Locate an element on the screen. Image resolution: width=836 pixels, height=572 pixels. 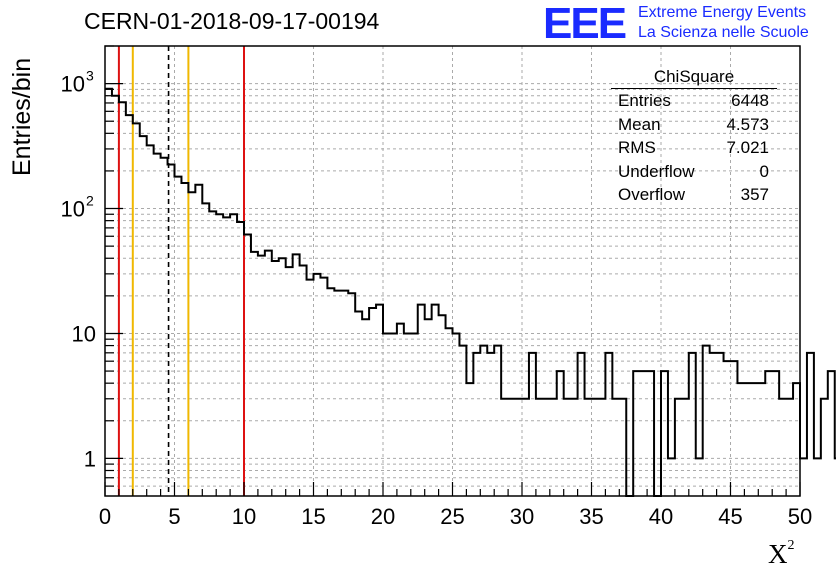
y-tick-exponent: 2 is located at coordinates (90, 201).